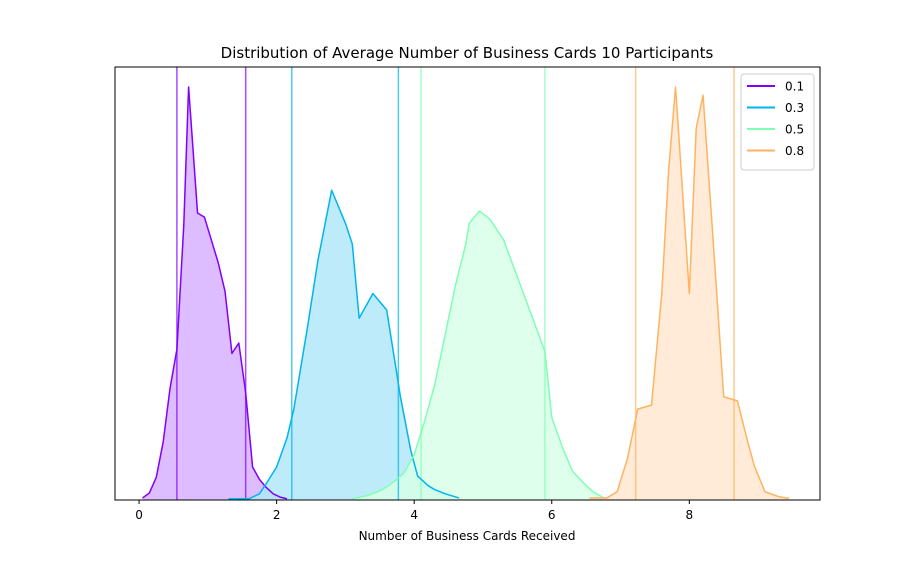 This screenshot has width=911, height=562. I want to click on legend-label-2: 0.5, so click(794, 130).